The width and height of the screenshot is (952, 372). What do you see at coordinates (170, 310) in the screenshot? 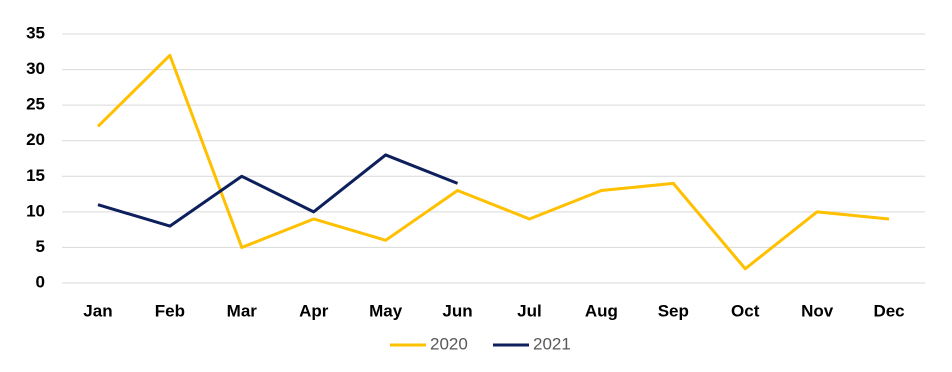
I see `x-tick-label: Feb` at bounding box center [170, 310].